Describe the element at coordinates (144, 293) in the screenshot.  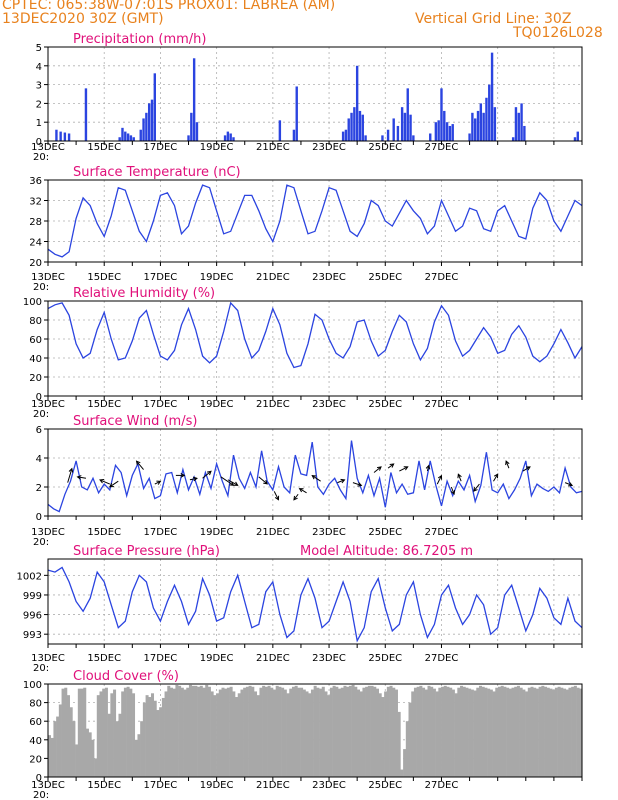
I see `panel-title: Relative Humidity (%)` at that location.